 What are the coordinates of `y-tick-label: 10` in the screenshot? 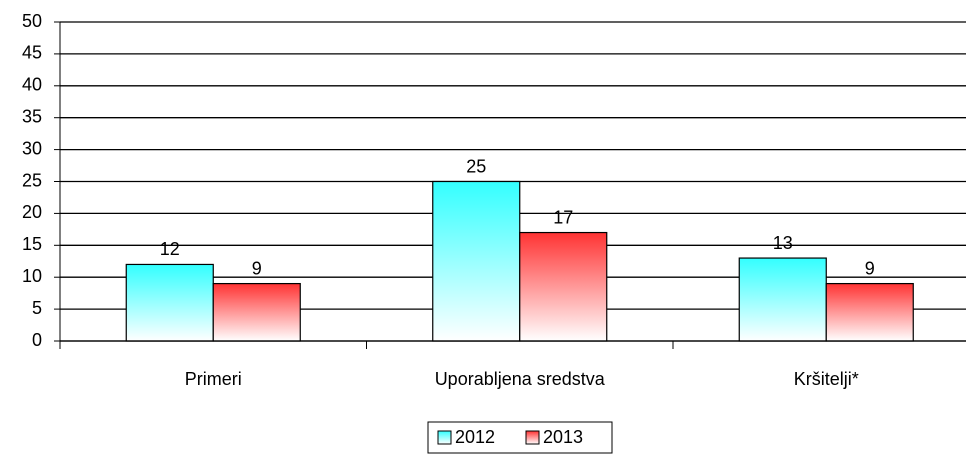 It's located at (32, 276).